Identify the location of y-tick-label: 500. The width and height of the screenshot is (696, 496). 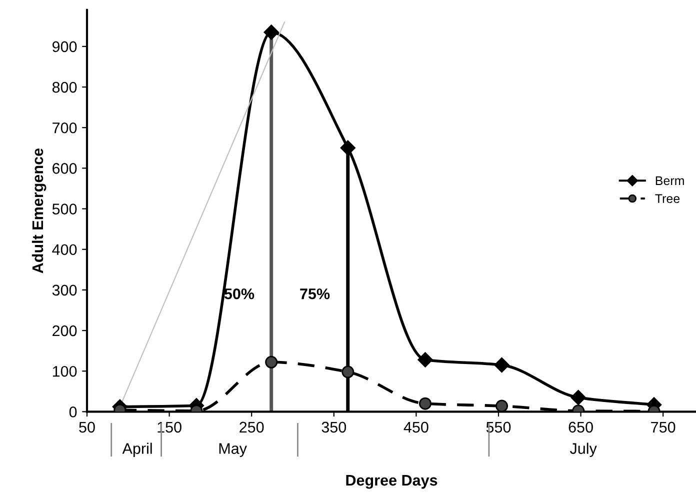
(64, 209).